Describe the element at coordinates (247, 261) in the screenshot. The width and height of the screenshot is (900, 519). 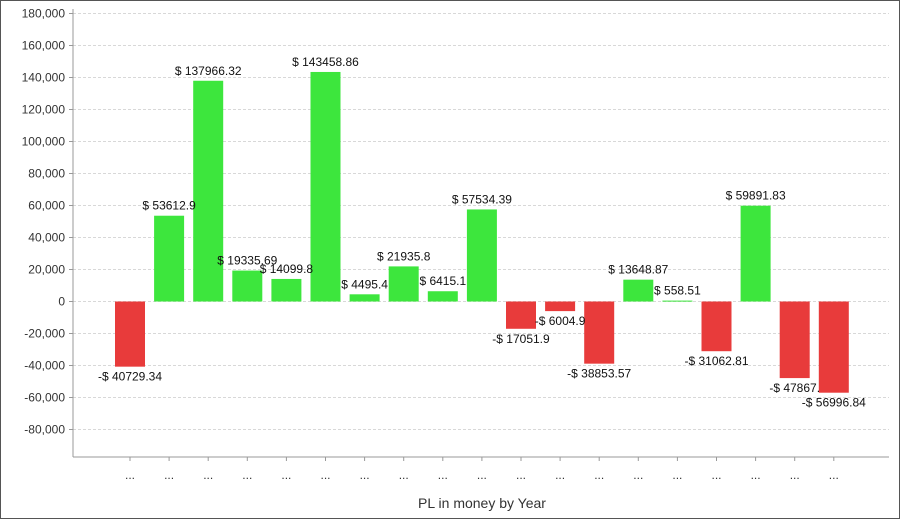
I see `bar-value-label: $ 19335.69` at that location.